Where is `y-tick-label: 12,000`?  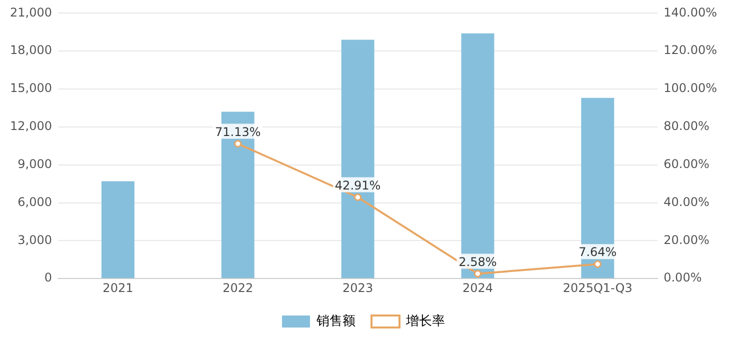 y-tick-label: 12,000 is located at coordinates (31, 126).